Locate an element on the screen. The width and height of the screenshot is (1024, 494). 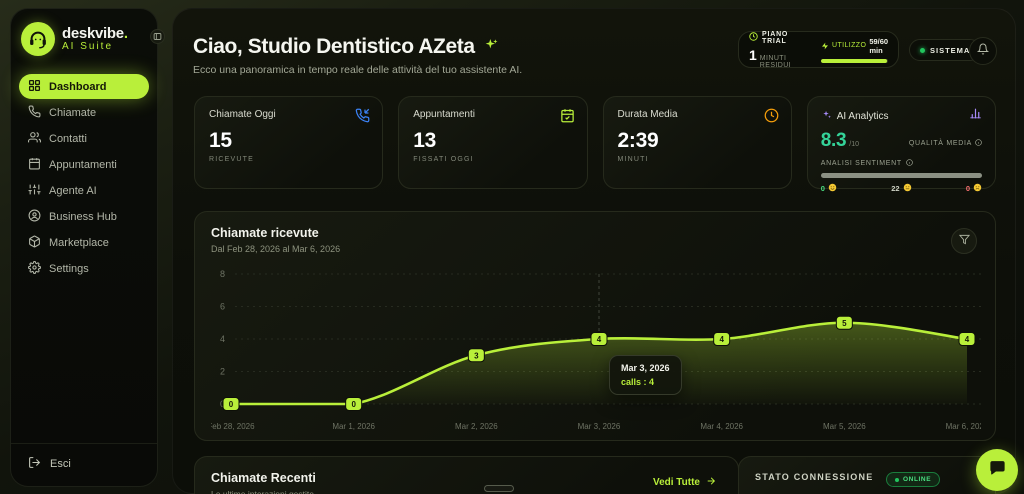
smiley-happy-icon is located at coordinates (832, 188).